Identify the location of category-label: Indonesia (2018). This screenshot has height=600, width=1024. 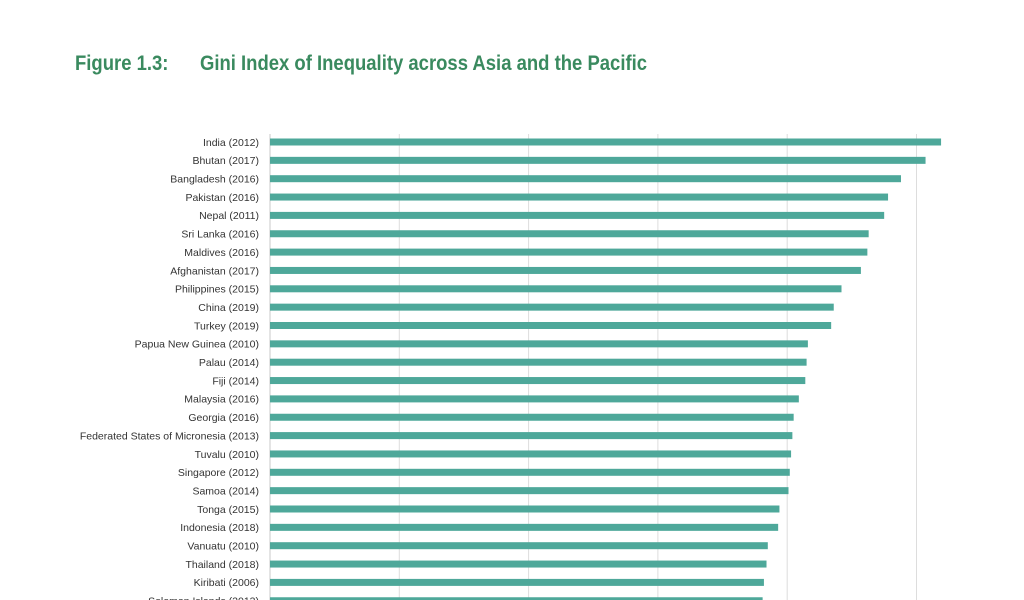
(219, 528).